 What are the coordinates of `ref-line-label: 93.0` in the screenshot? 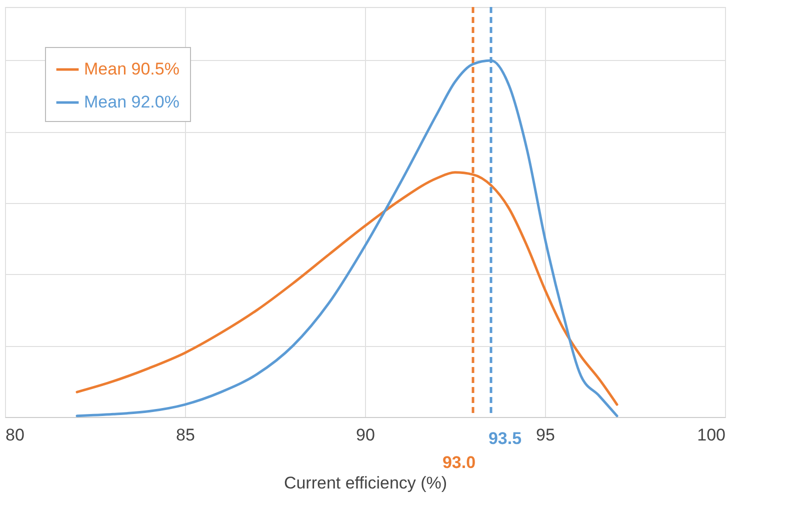 It's located at (459, 462).